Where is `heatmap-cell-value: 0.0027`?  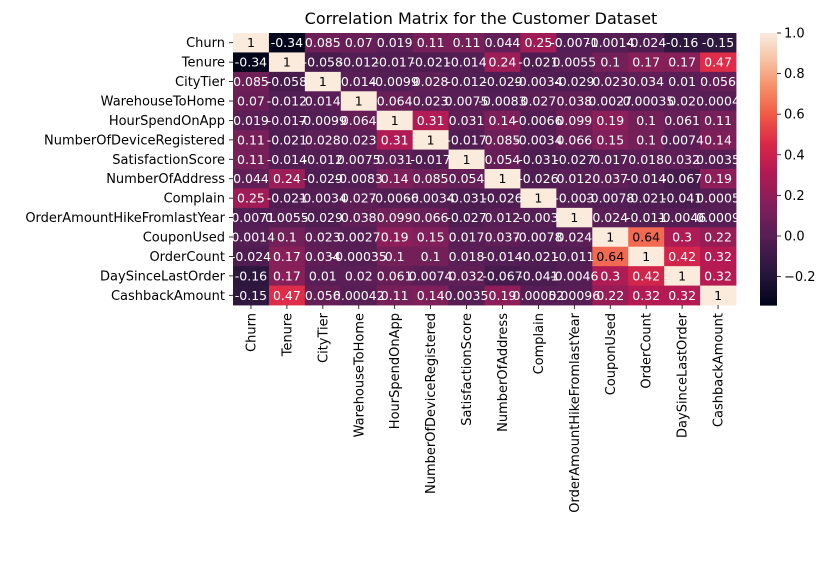 heatmap-cell-value: 0.0027 is located at coordinates (359, 237).